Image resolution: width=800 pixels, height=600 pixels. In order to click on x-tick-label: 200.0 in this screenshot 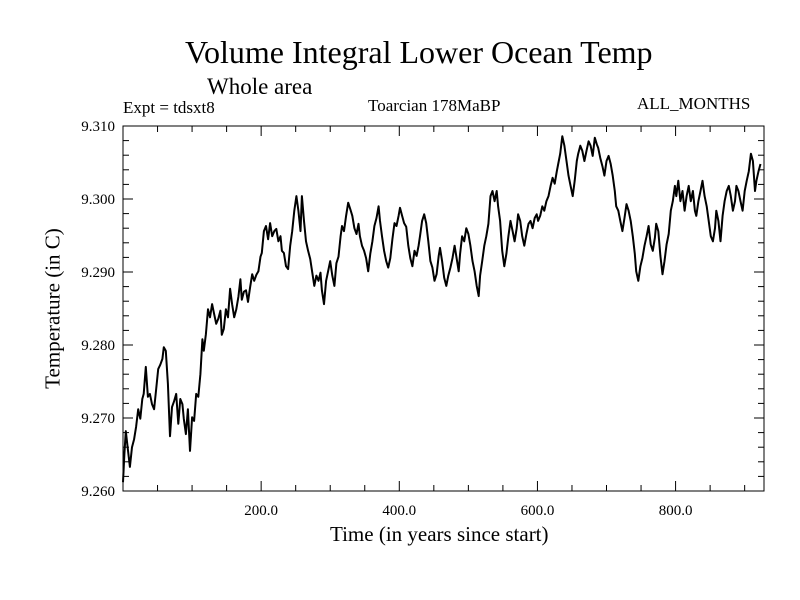, I will do `click(261, 511)`.